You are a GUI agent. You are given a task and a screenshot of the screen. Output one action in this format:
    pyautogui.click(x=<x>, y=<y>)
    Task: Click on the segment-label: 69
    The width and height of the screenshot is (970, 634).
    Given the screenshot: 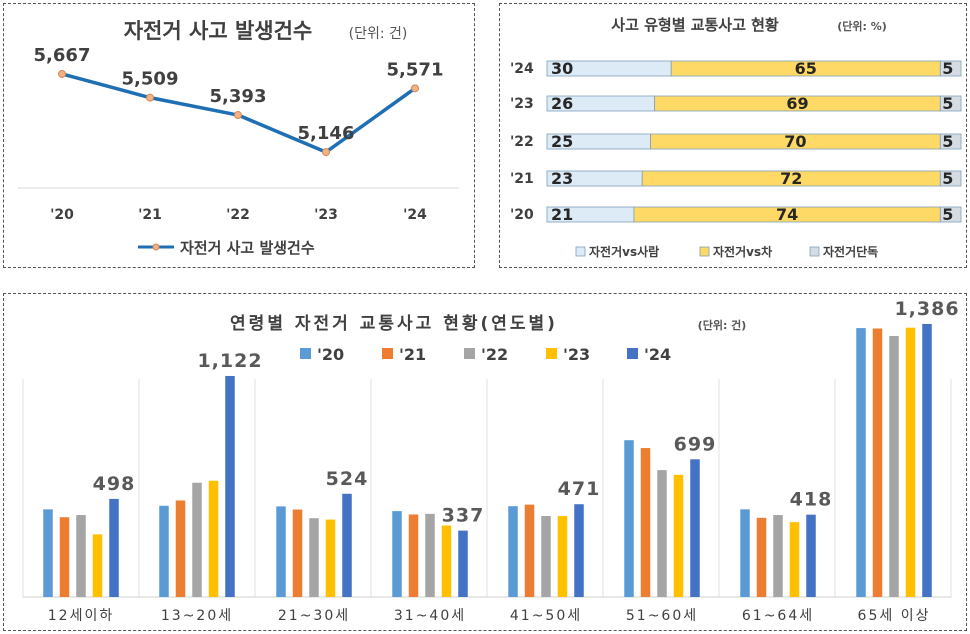 What is the action you would take?
    pyautogui.click(x=797, y=103)
    